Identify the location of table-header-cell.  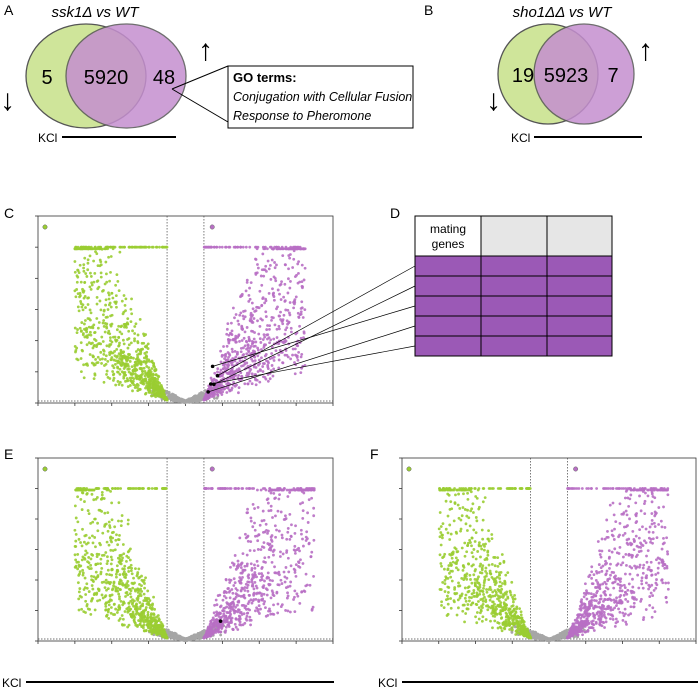
(448, 236).